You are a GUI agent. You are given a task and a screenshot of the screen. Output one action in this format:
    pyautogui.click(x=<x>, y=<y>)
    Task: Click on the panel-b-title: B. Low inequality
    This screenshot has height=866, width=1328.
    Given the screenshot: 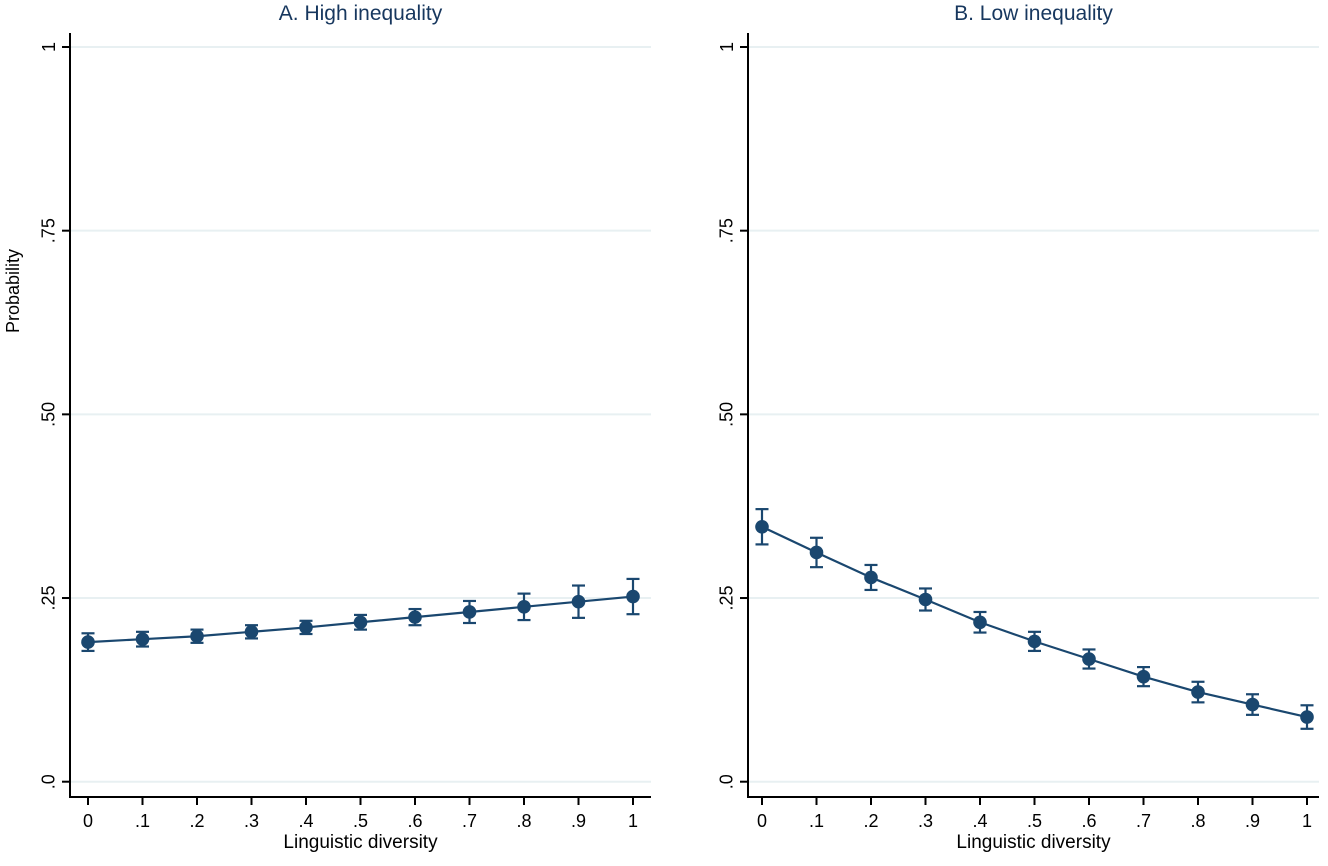 What is the action you would take?
    pyautogui.click(x=1033, y=13)
    